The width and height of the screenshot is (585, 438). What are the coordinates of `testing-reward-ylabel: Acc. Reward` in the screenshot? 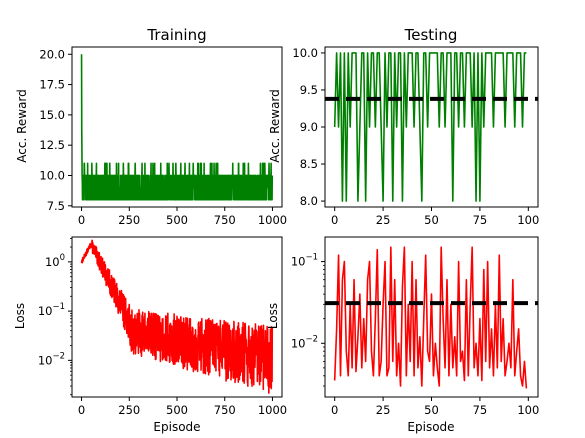 It's located at (275, 126).